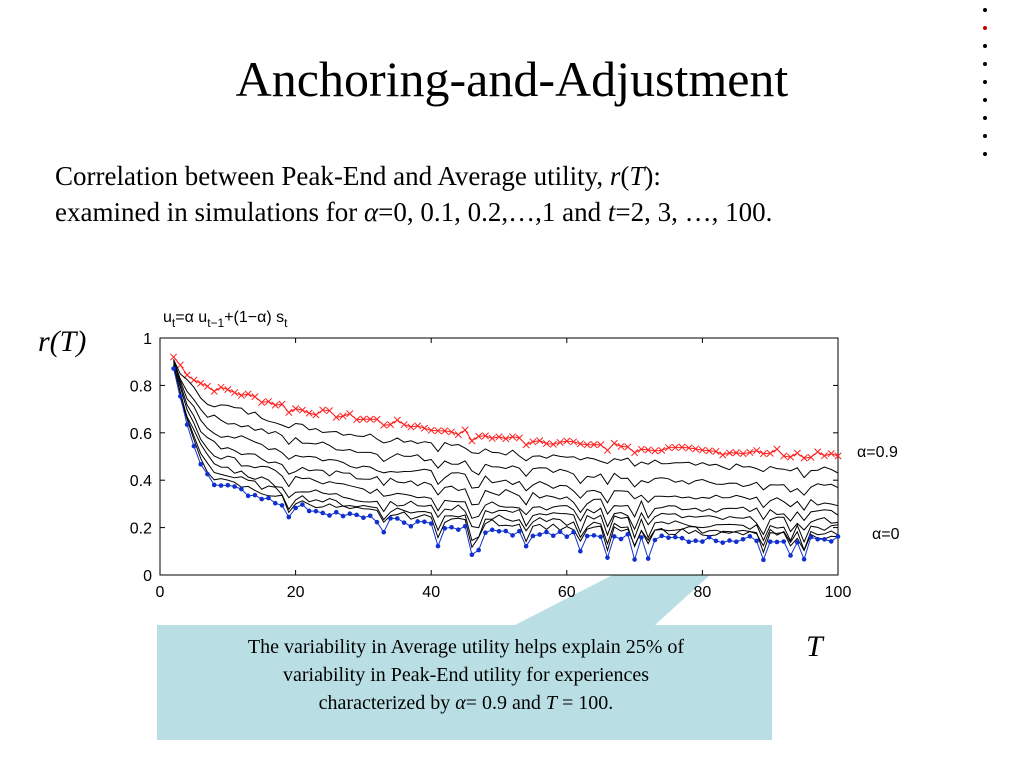 This screenshot has height=768, width=1024. What do you see at coordinates (371, 212) in the screenshot?
I see `subtitle-alpha: α` at bounding box center [371, 212].